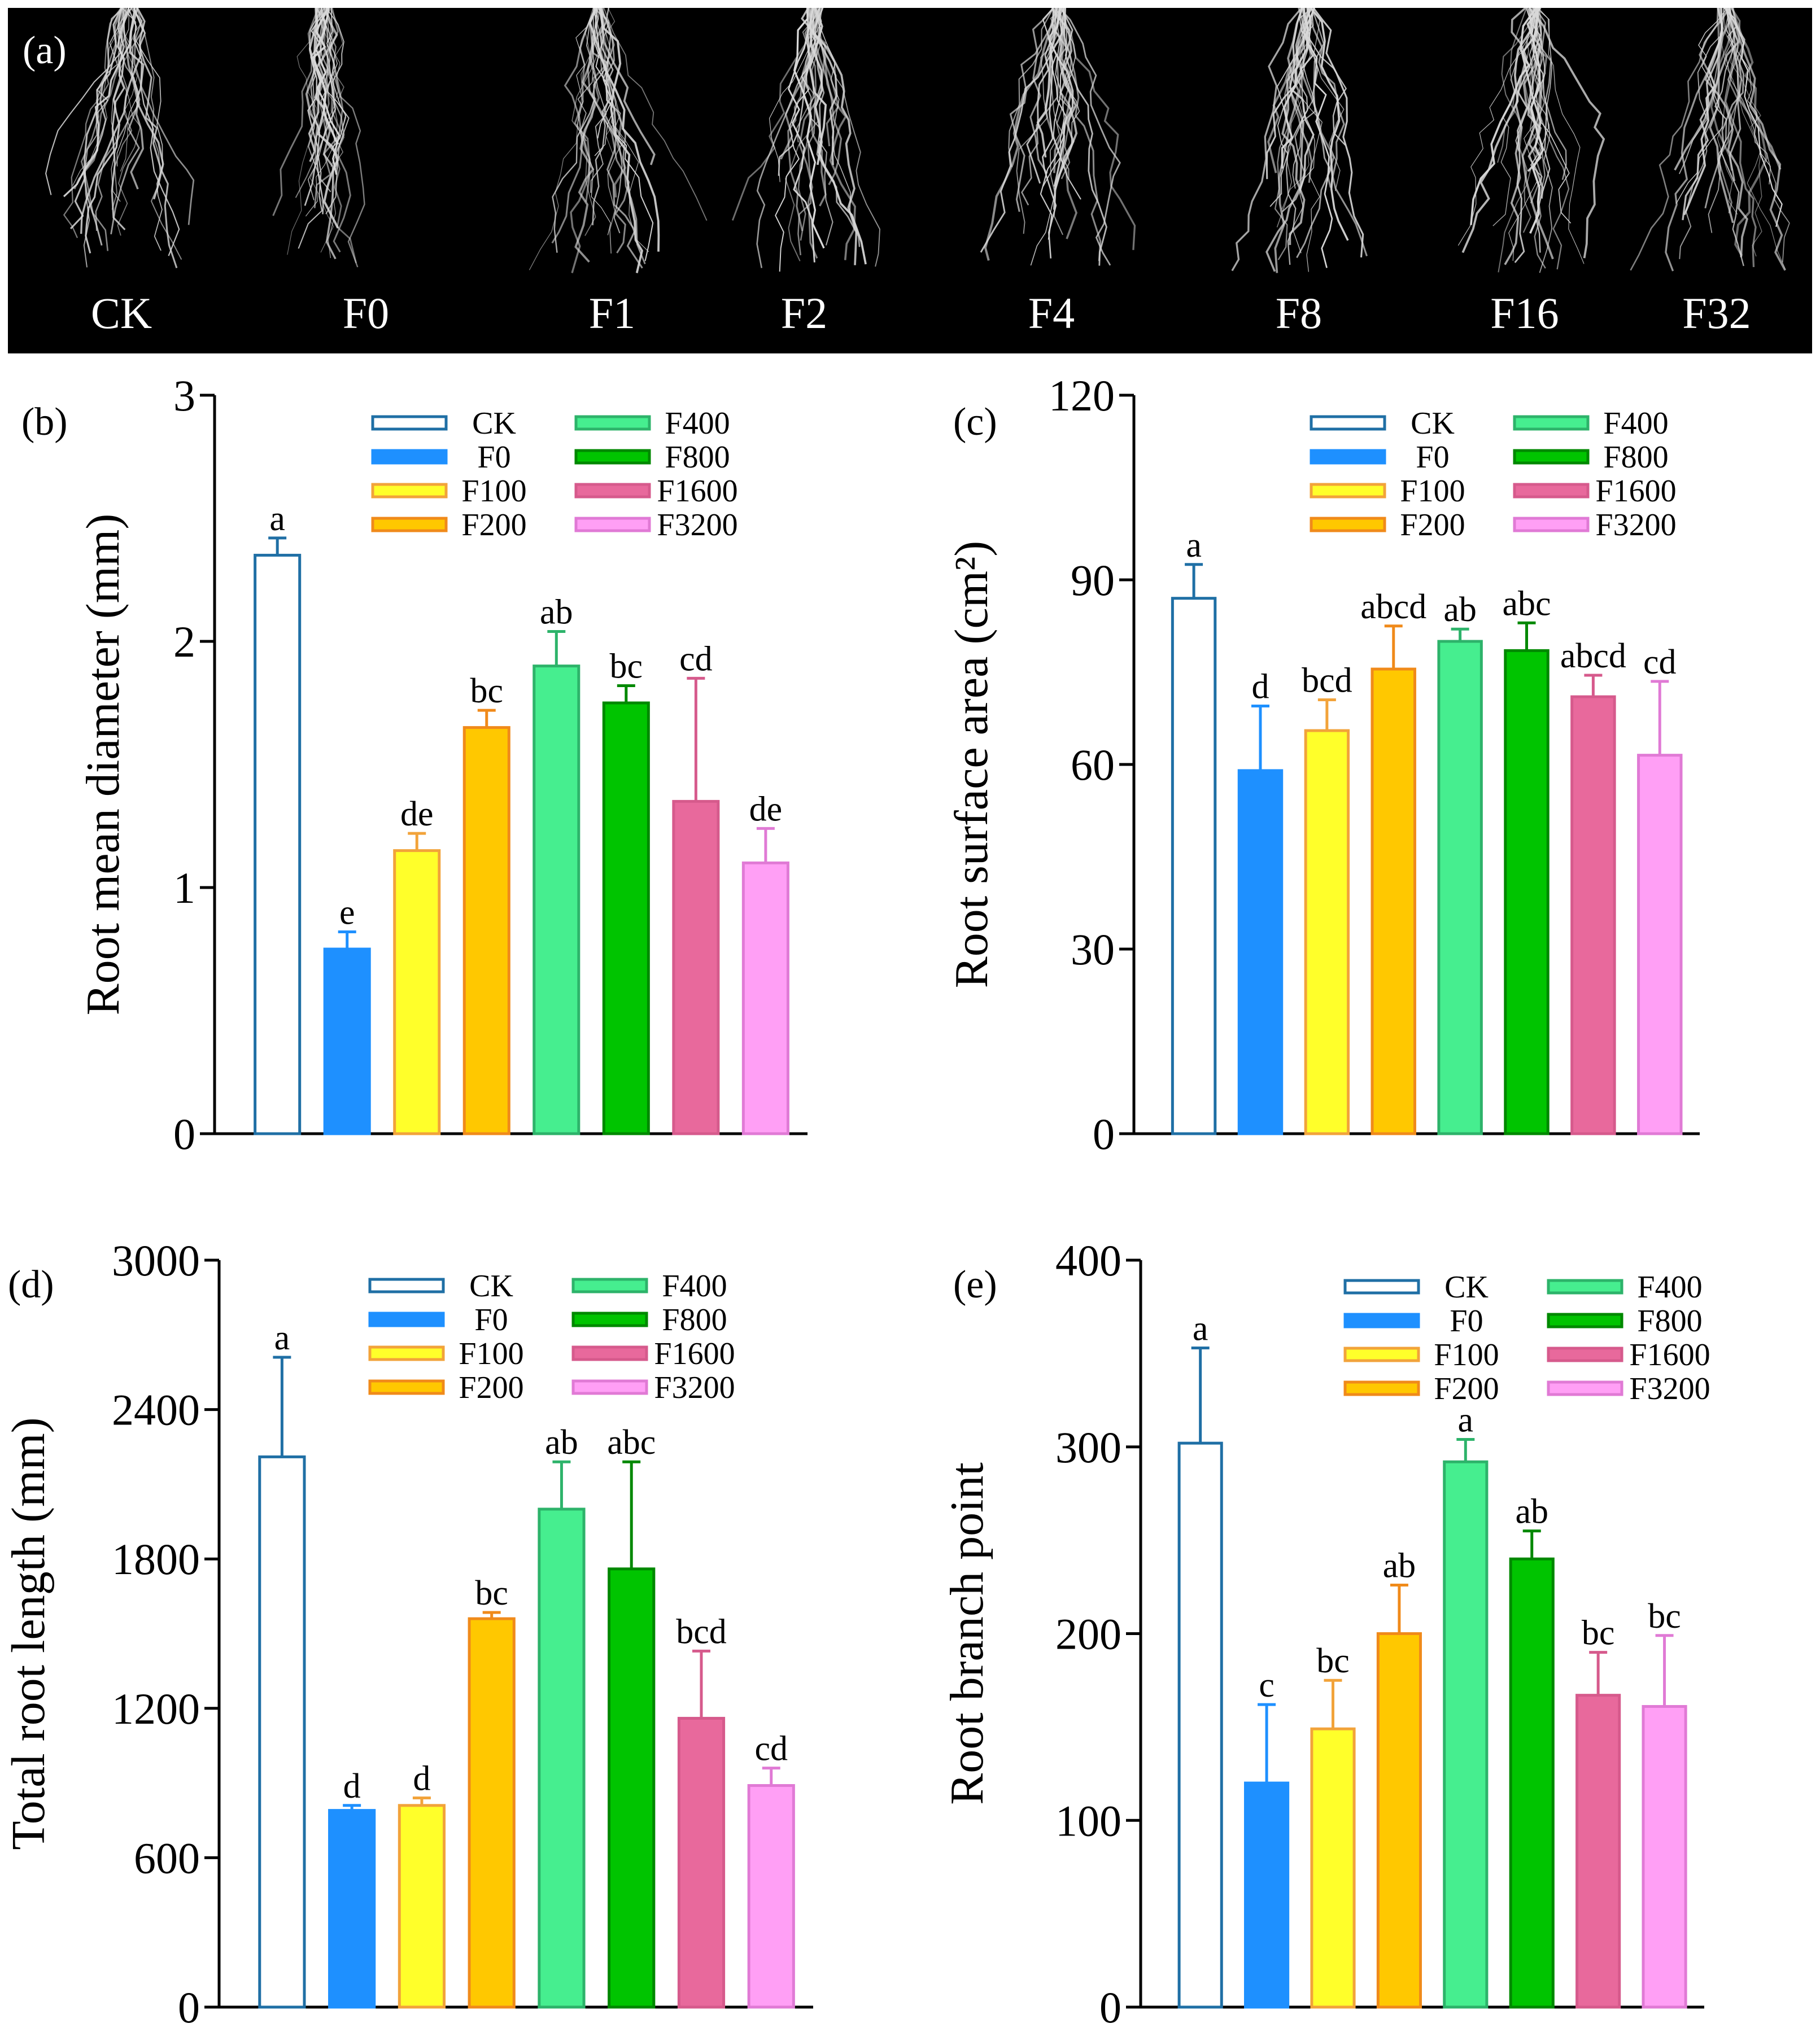  I want to click on y-tick-label: 90, so click(1093, 580).